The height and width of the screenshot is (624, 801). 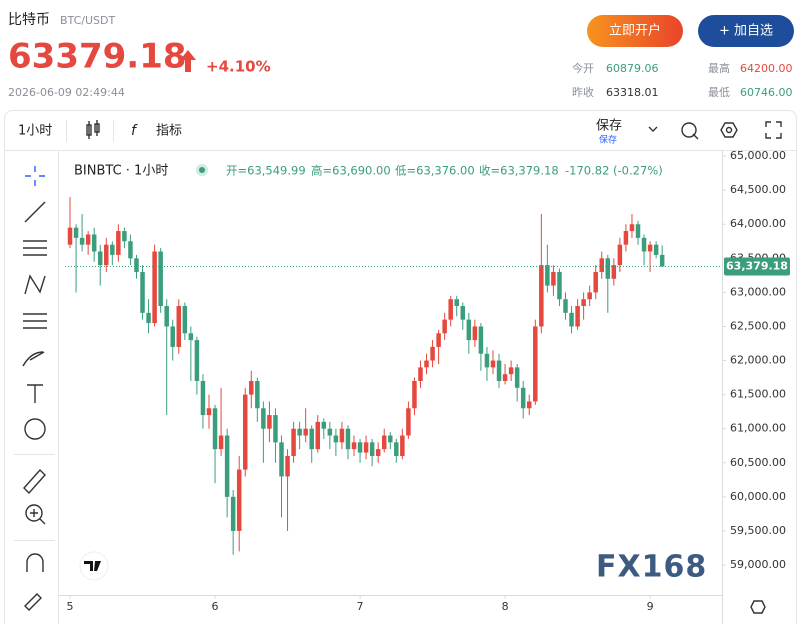 What do you see at coordinates (758, 496) in the screenshot?
I see `y-tick-label: 60,000.00` at bounding box center [758, 496].